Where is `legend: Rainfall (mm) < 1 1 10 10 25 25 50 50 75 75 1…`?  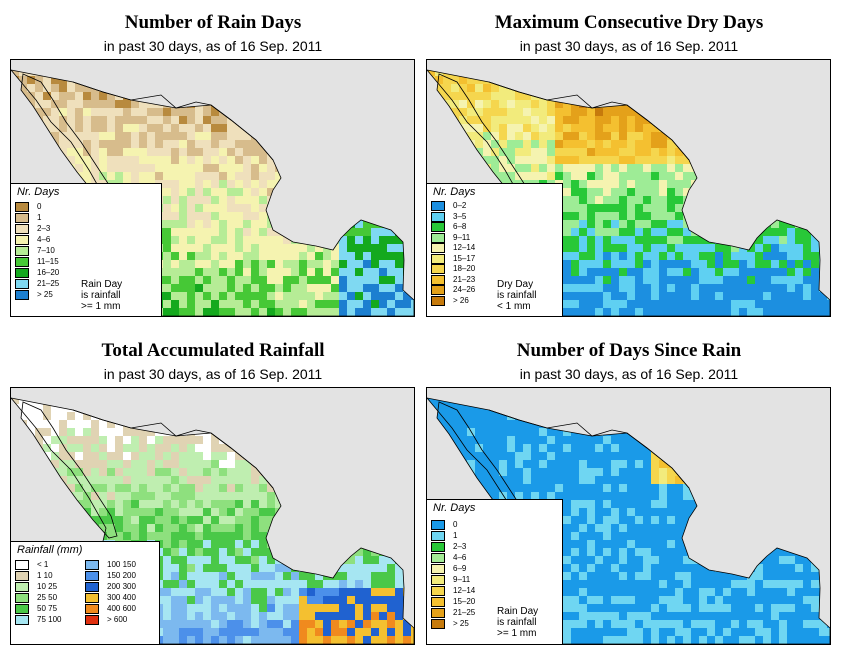 legend: Rainfall (mm) < 1 1 10 10 25 25 50 50 75 75 1… is located at coordinates (85, 592).